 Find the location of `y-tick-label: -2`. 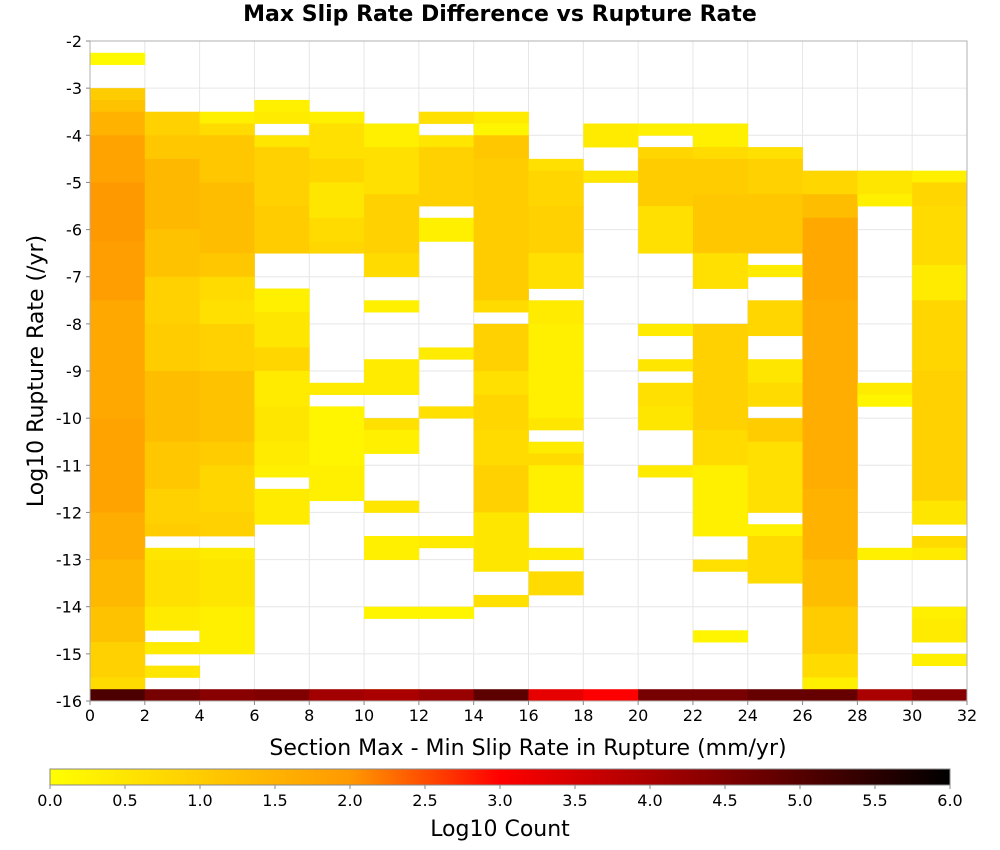

y-tick-label: -2 is located at coordinates (74, 41).